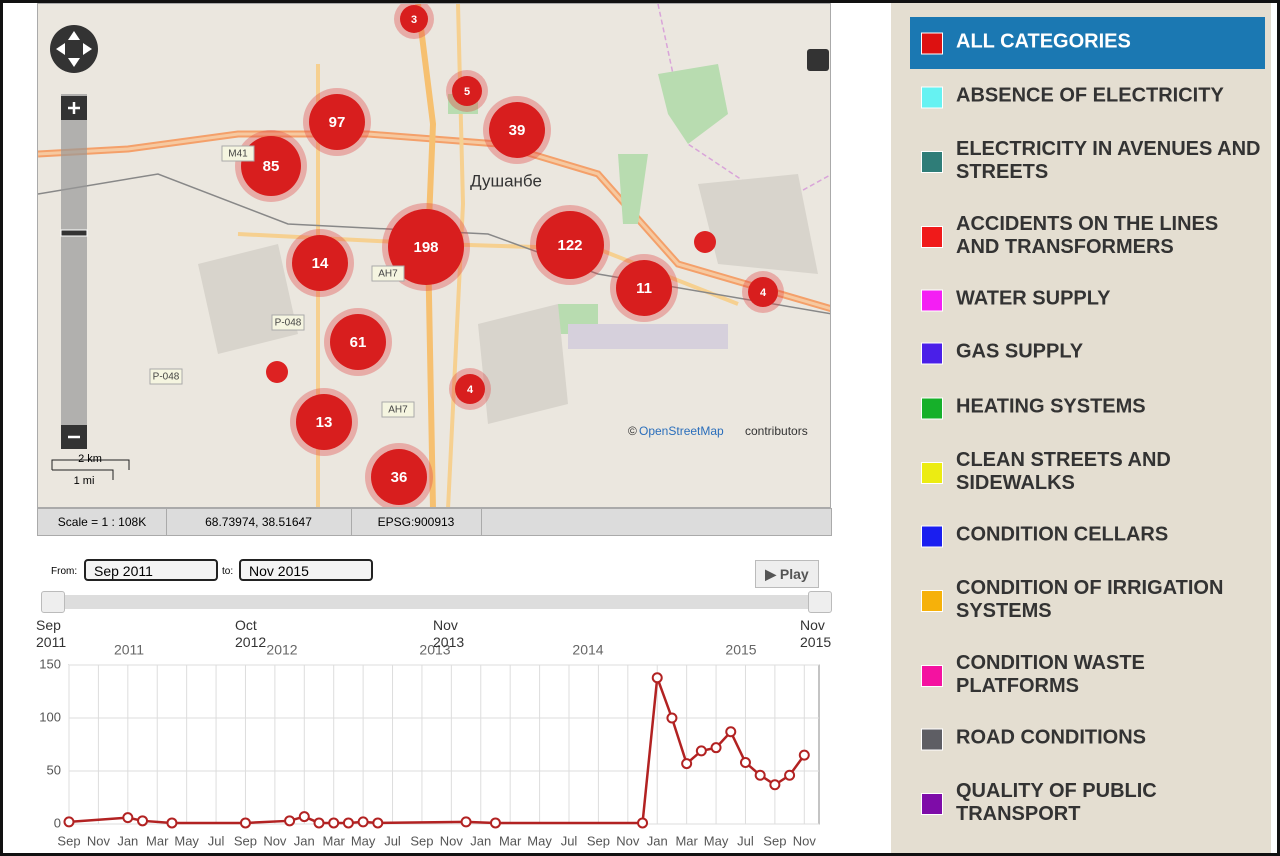  I want to click on category-item: HEATING SYSTEMS, so click(1093, 407).